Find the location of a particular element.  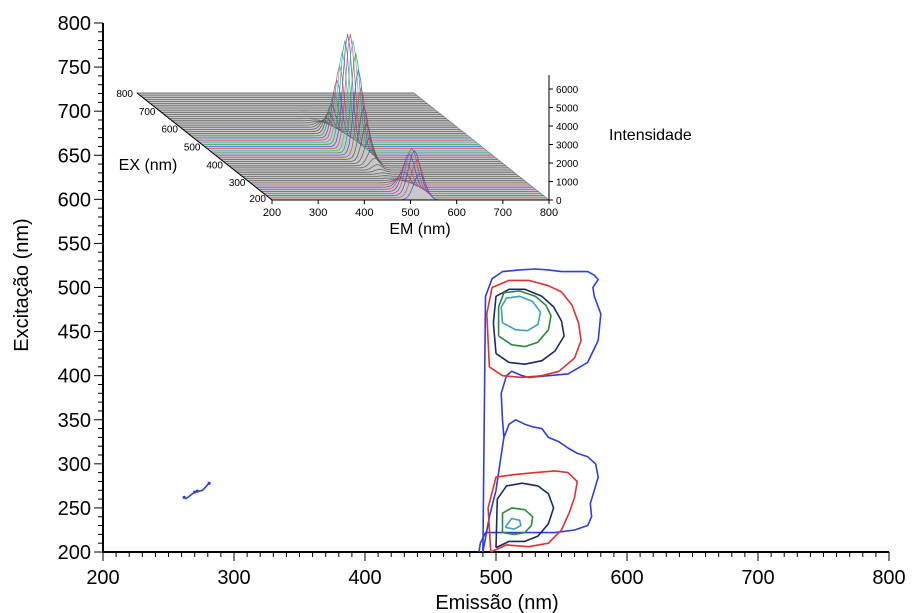

inset-z-tick-label: 0 is located at coordinates (559, 201).